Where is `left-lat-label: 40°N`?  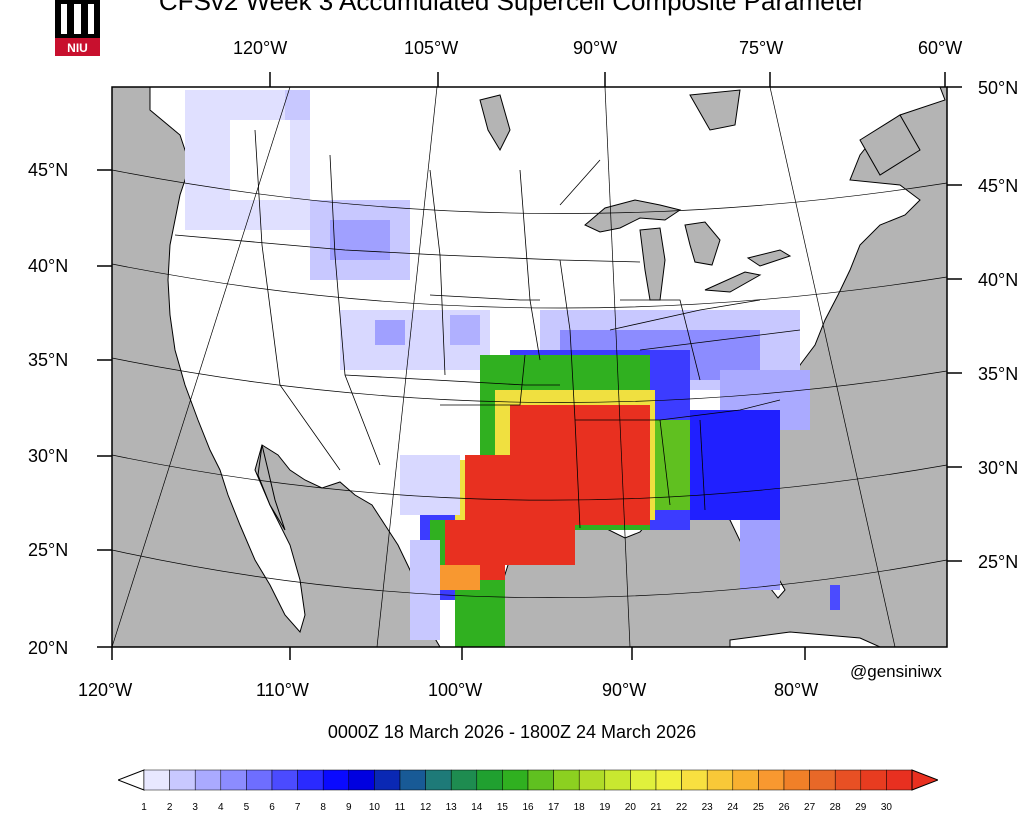 left-lat-label: 40°N is located at coordinates (48, 266).